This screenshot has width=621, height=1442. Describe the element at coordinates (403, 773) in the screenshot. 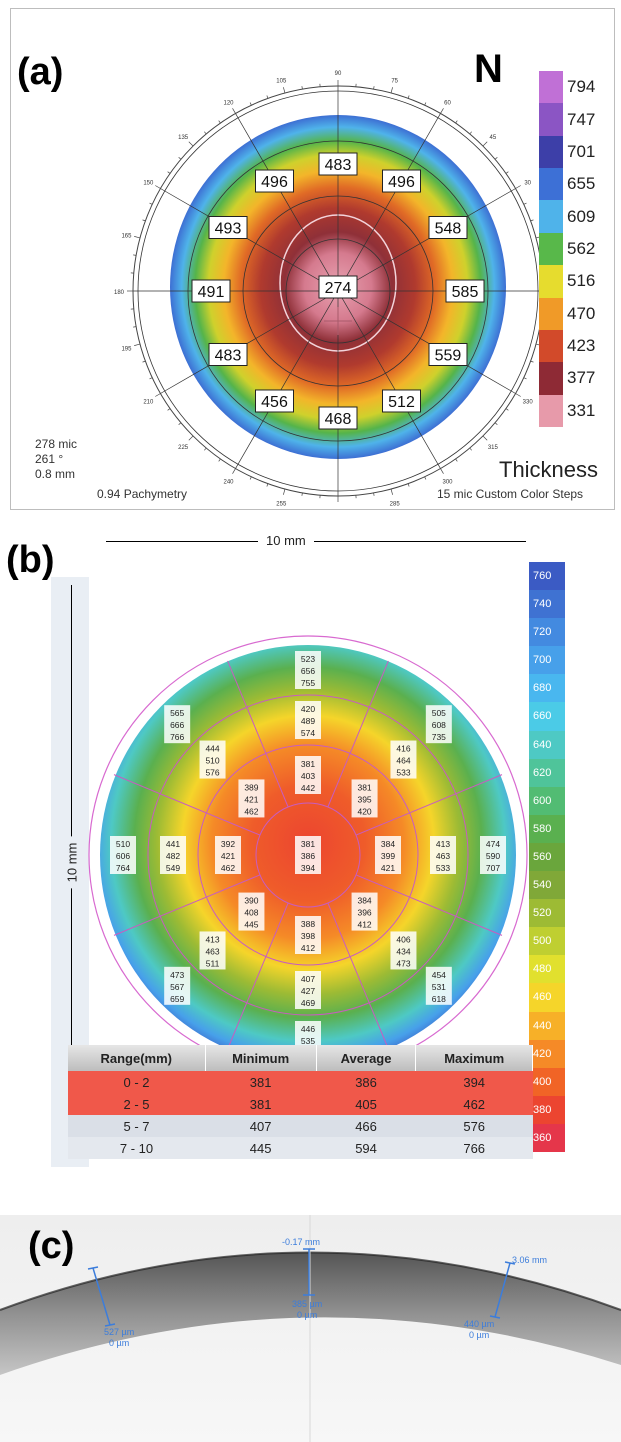

I see `zone-value: 533` at that location.